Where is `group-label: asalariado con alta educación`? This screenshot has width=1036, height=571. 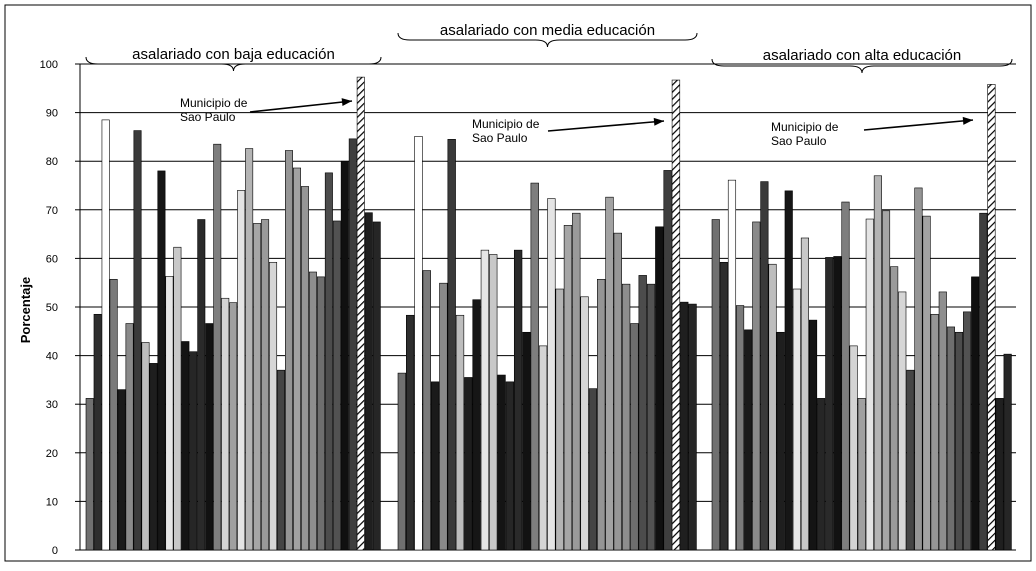
group-label: asalariado con alta educación is located at coordinates (862, 55).